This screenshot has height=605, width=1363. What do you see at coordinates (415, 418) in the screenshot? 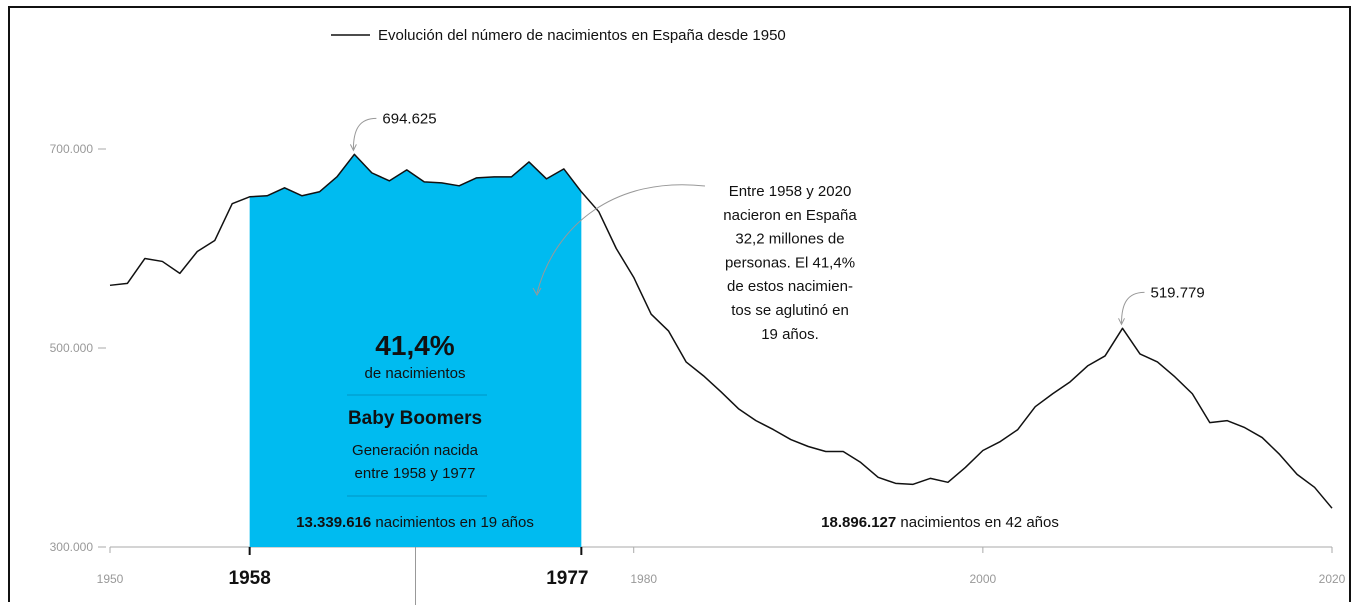
I see `boomers-title: Baby Boomers` at bounding box center [415, 418].